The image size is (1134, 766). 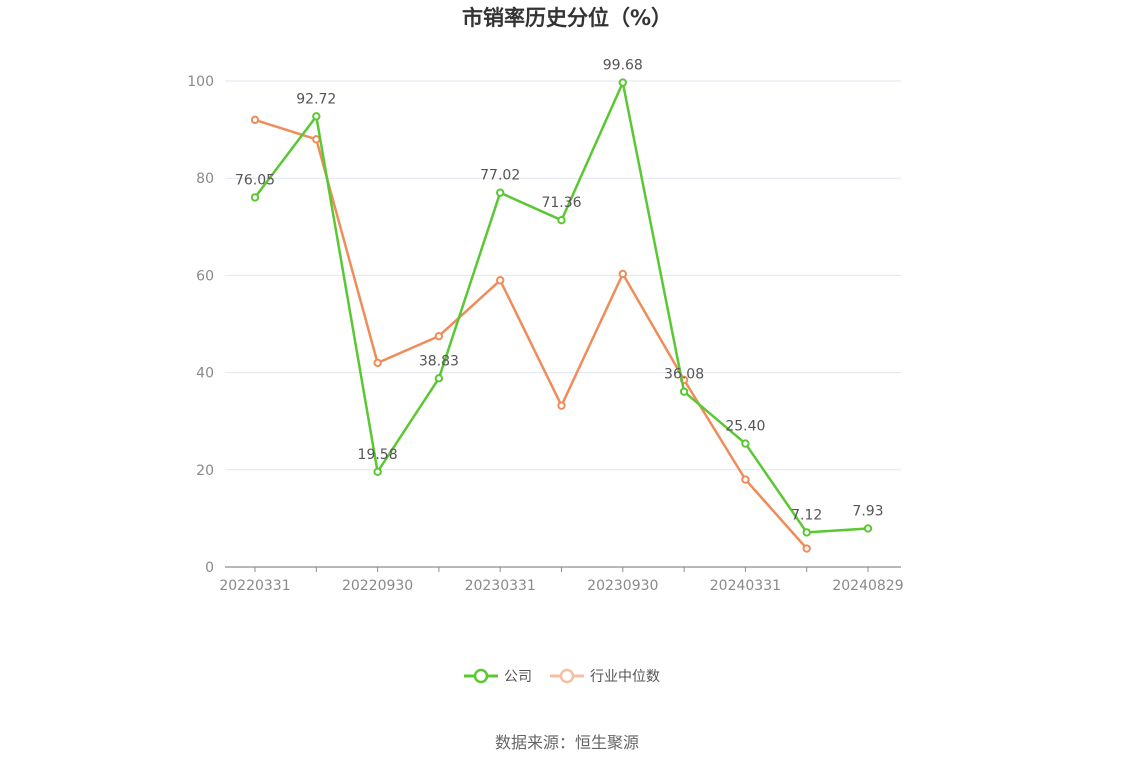 I want to click on legend: 公司 行业中位数, so click(x=562, y=676).